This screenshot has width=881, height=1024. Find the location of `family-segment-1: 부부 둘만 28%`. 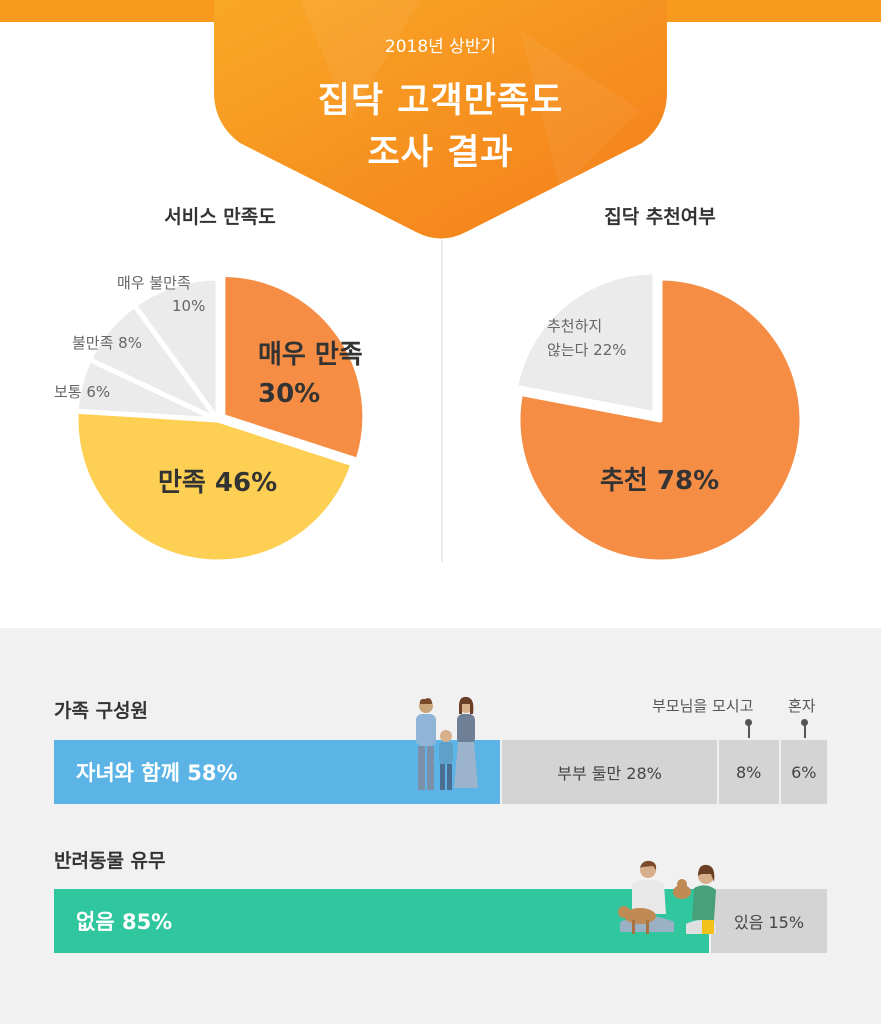

family-segment-1: 부부 둘만 28% is located at coordinates (609, 772).